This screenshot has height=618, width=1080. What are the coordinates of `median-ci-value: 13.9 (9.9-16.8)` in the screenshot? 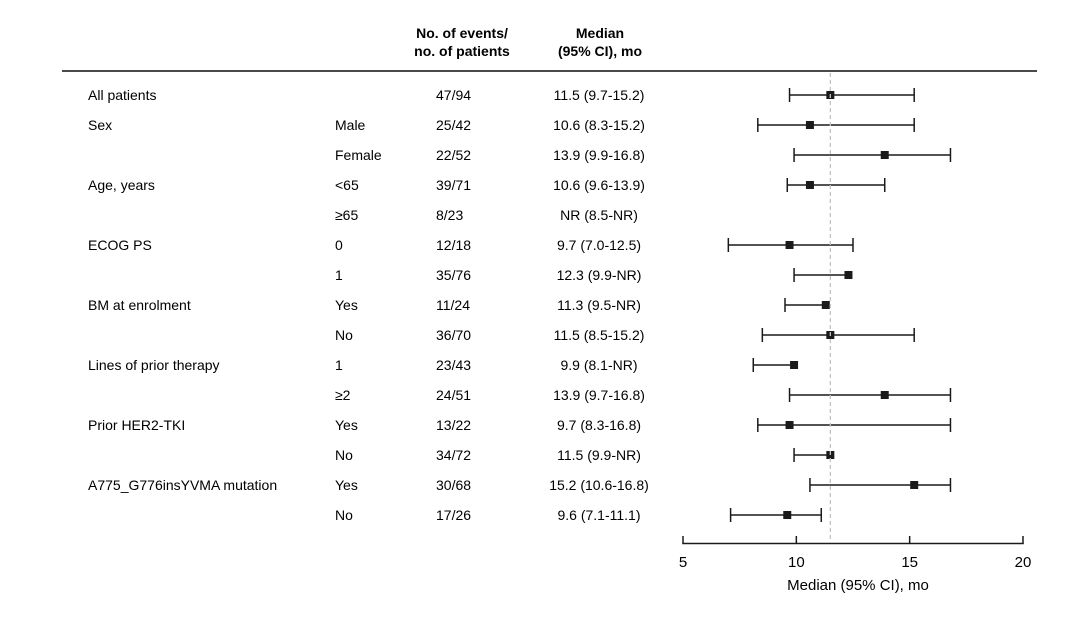 It's located at (599, 155).